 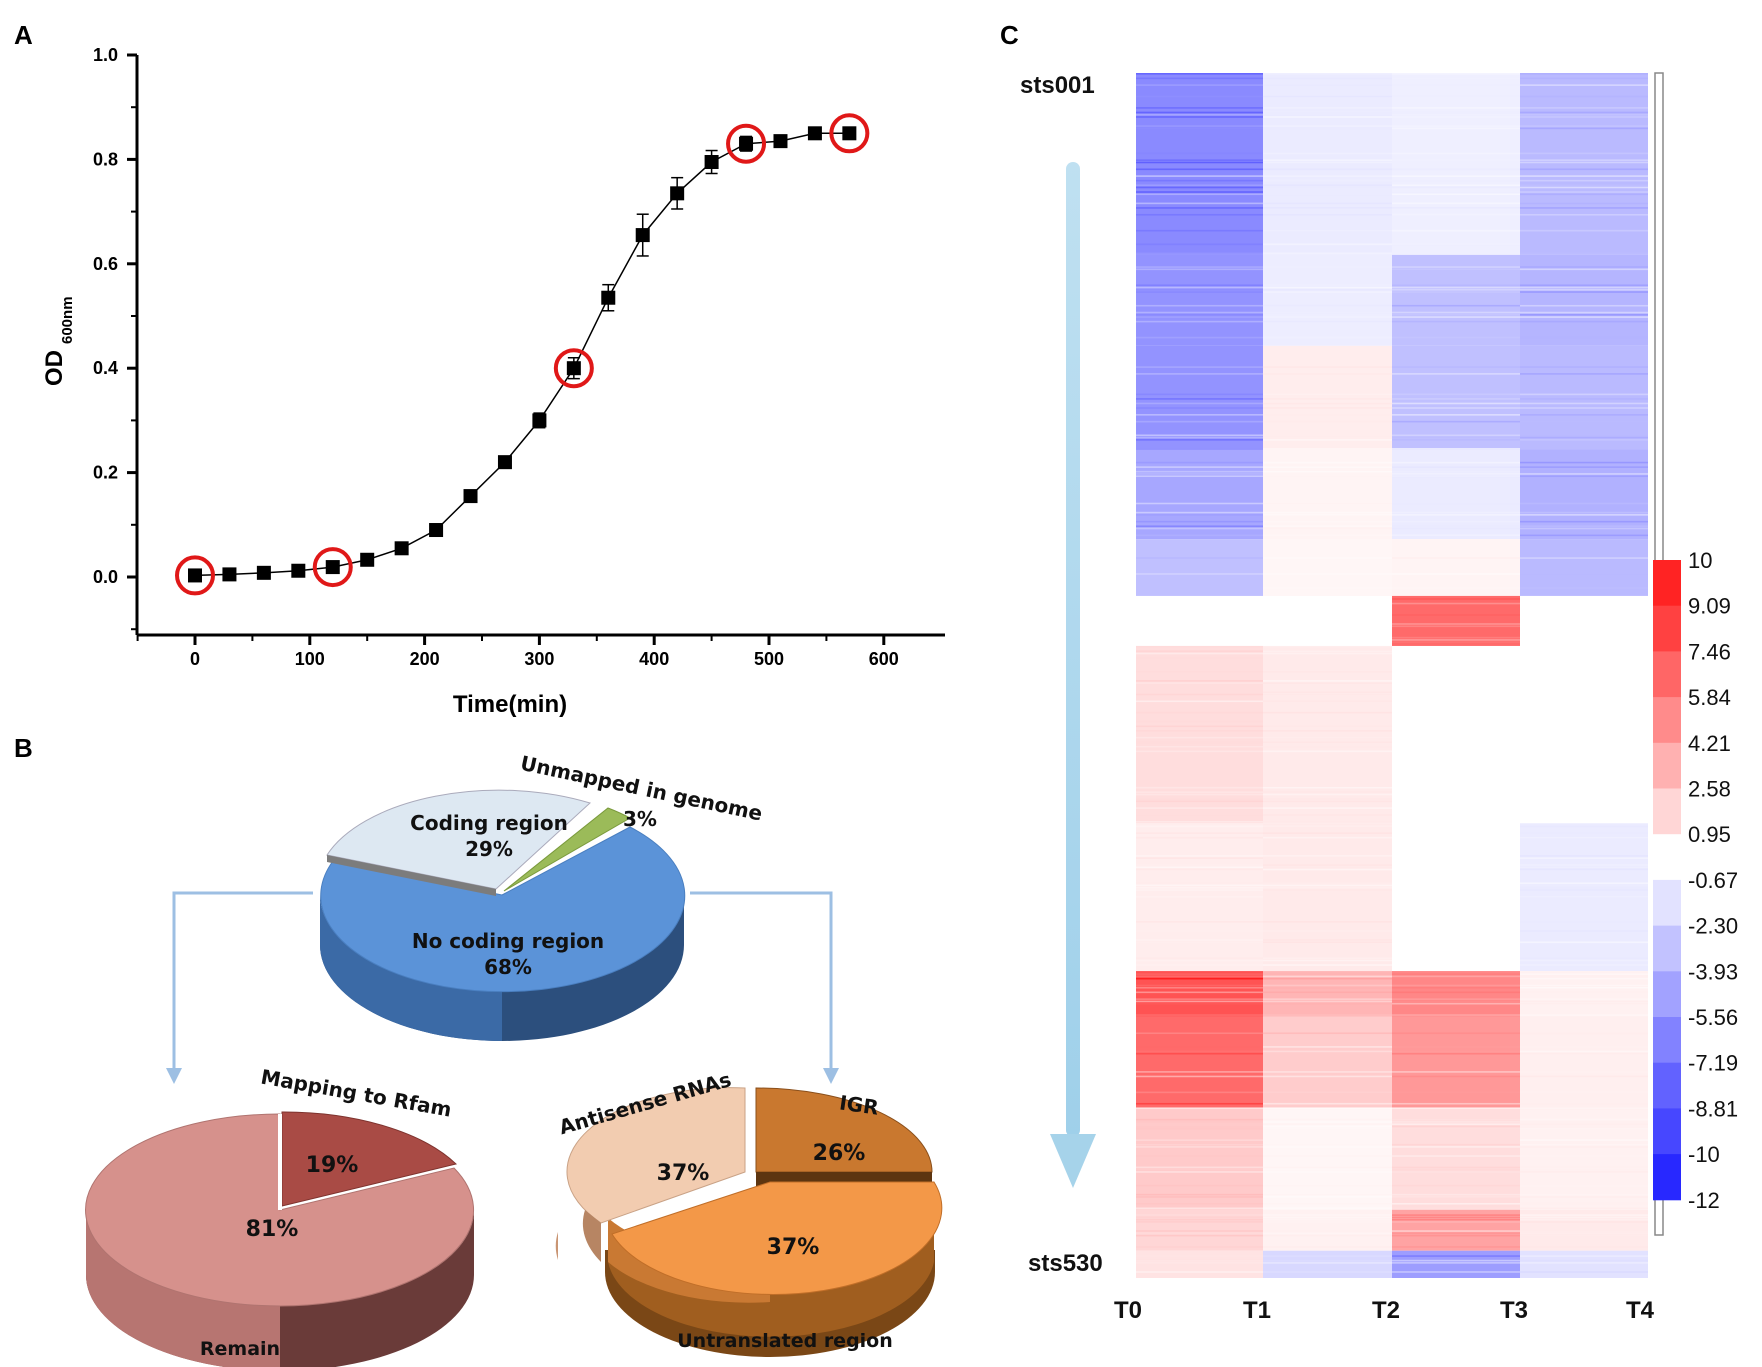 What do you see at coordinates (1667, 765) in the screenshot?
I see `colorbar-segment` at bounding box center [1667, 765].